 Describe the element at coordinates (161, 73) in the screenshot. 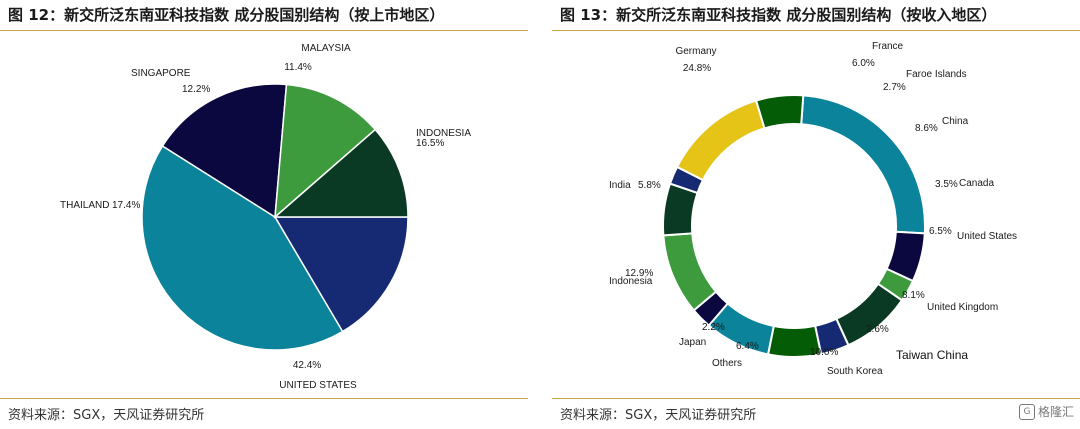

I see `slice-label-singapore: SINGAPORE` at that location.